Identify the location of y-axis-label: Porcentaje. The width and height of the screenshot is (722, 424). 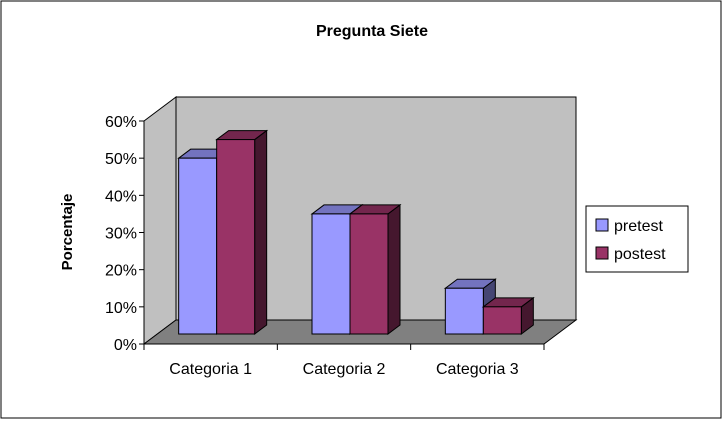
(67, 232).